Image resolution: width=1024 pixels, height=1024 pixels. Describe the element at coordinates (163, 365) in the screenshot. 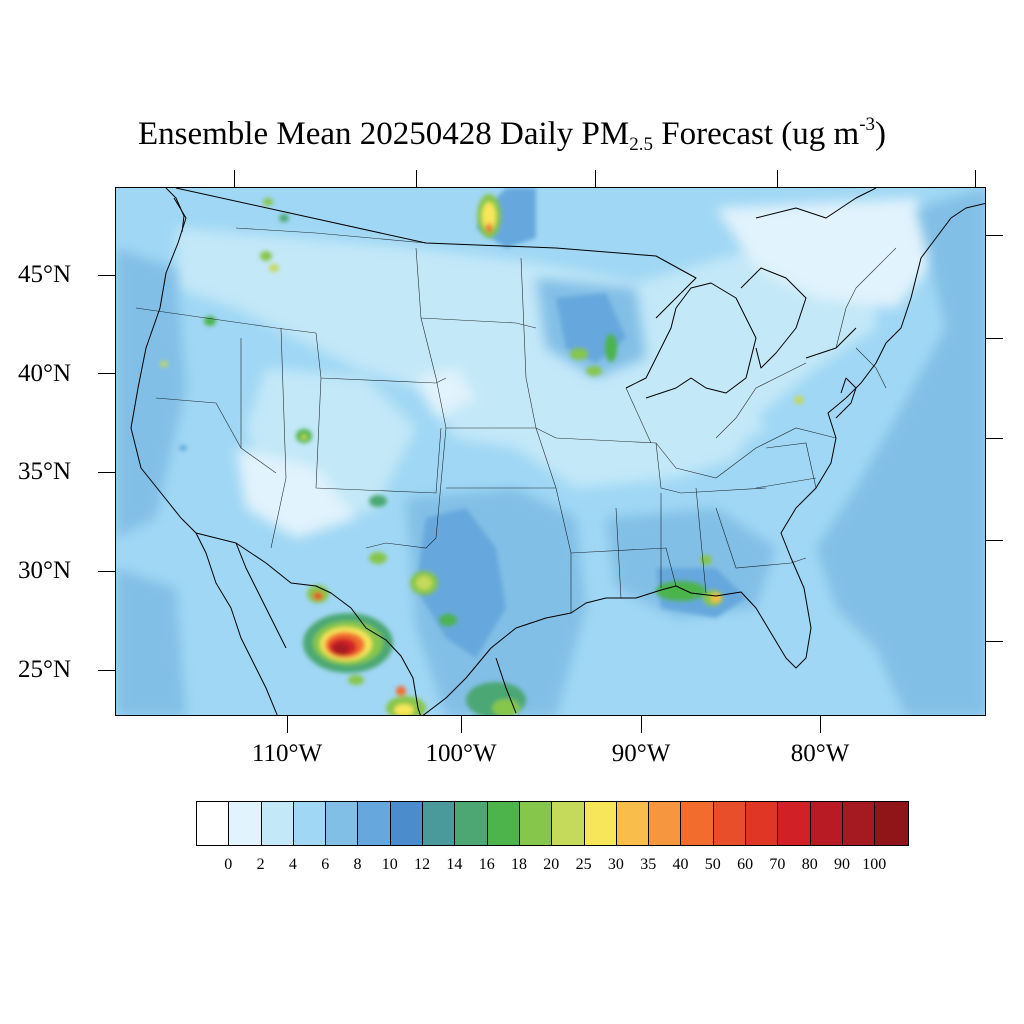

I see `west-coastline` at that location.